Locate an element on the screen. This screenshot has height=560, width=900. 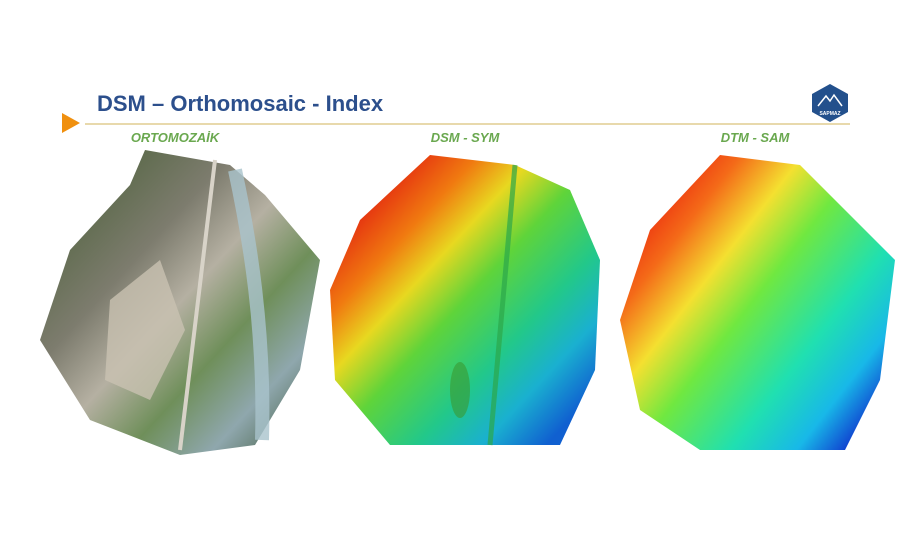
panel-label: ORTOMOZAİK is located at coordinates (176, 137).